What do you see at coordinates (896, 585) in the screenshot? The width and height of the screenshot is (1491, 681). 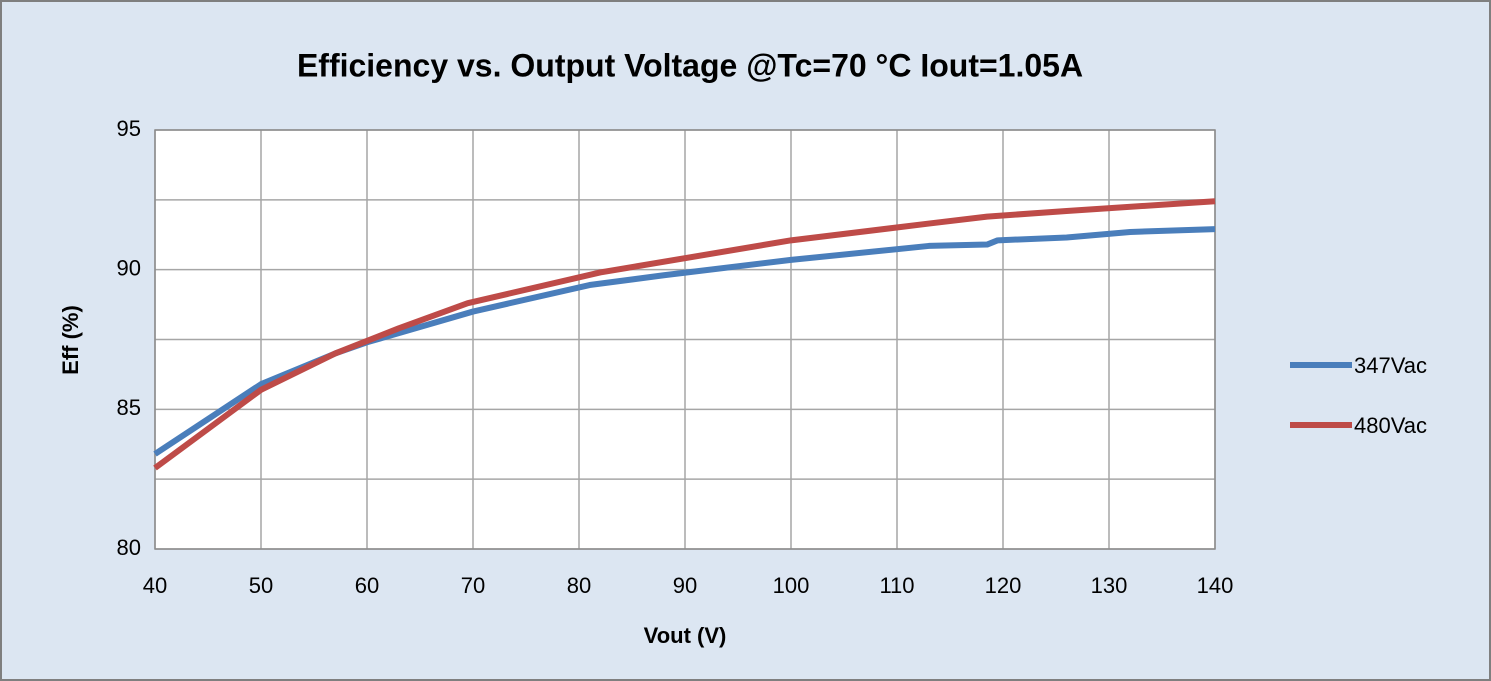 I see `x-tick-label: 110` at bounding box center [896, 585].